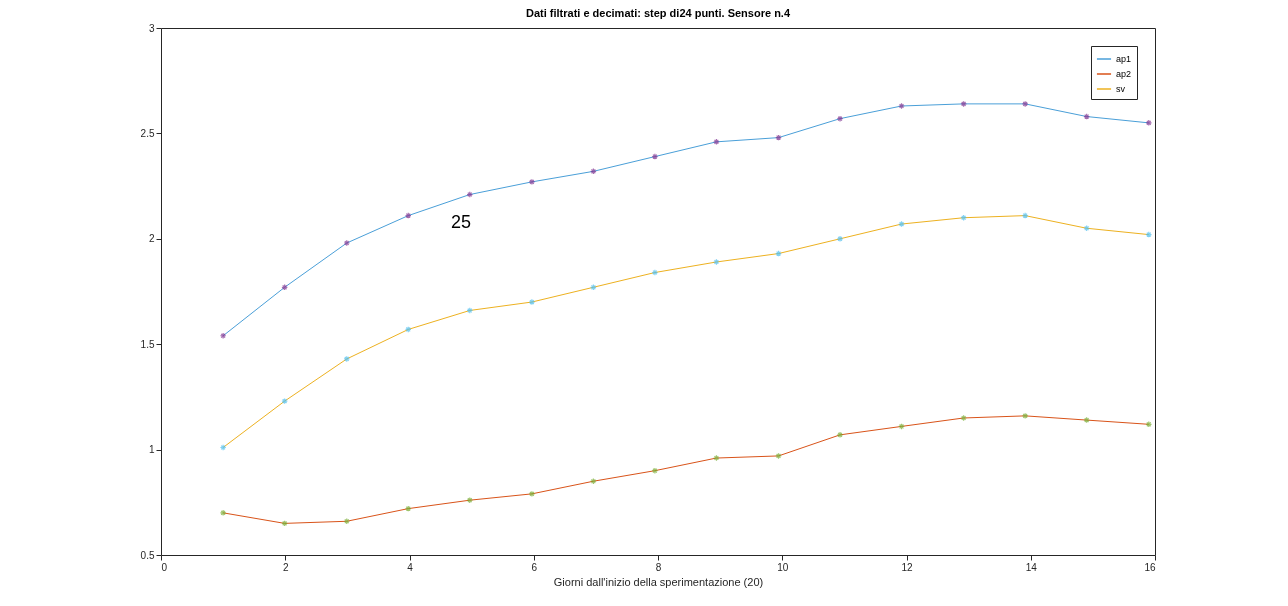  What do you see at coordinates (1121, 89) in the screenshot?
I see `legend-label: sv` at bounding box center [1121, 89].